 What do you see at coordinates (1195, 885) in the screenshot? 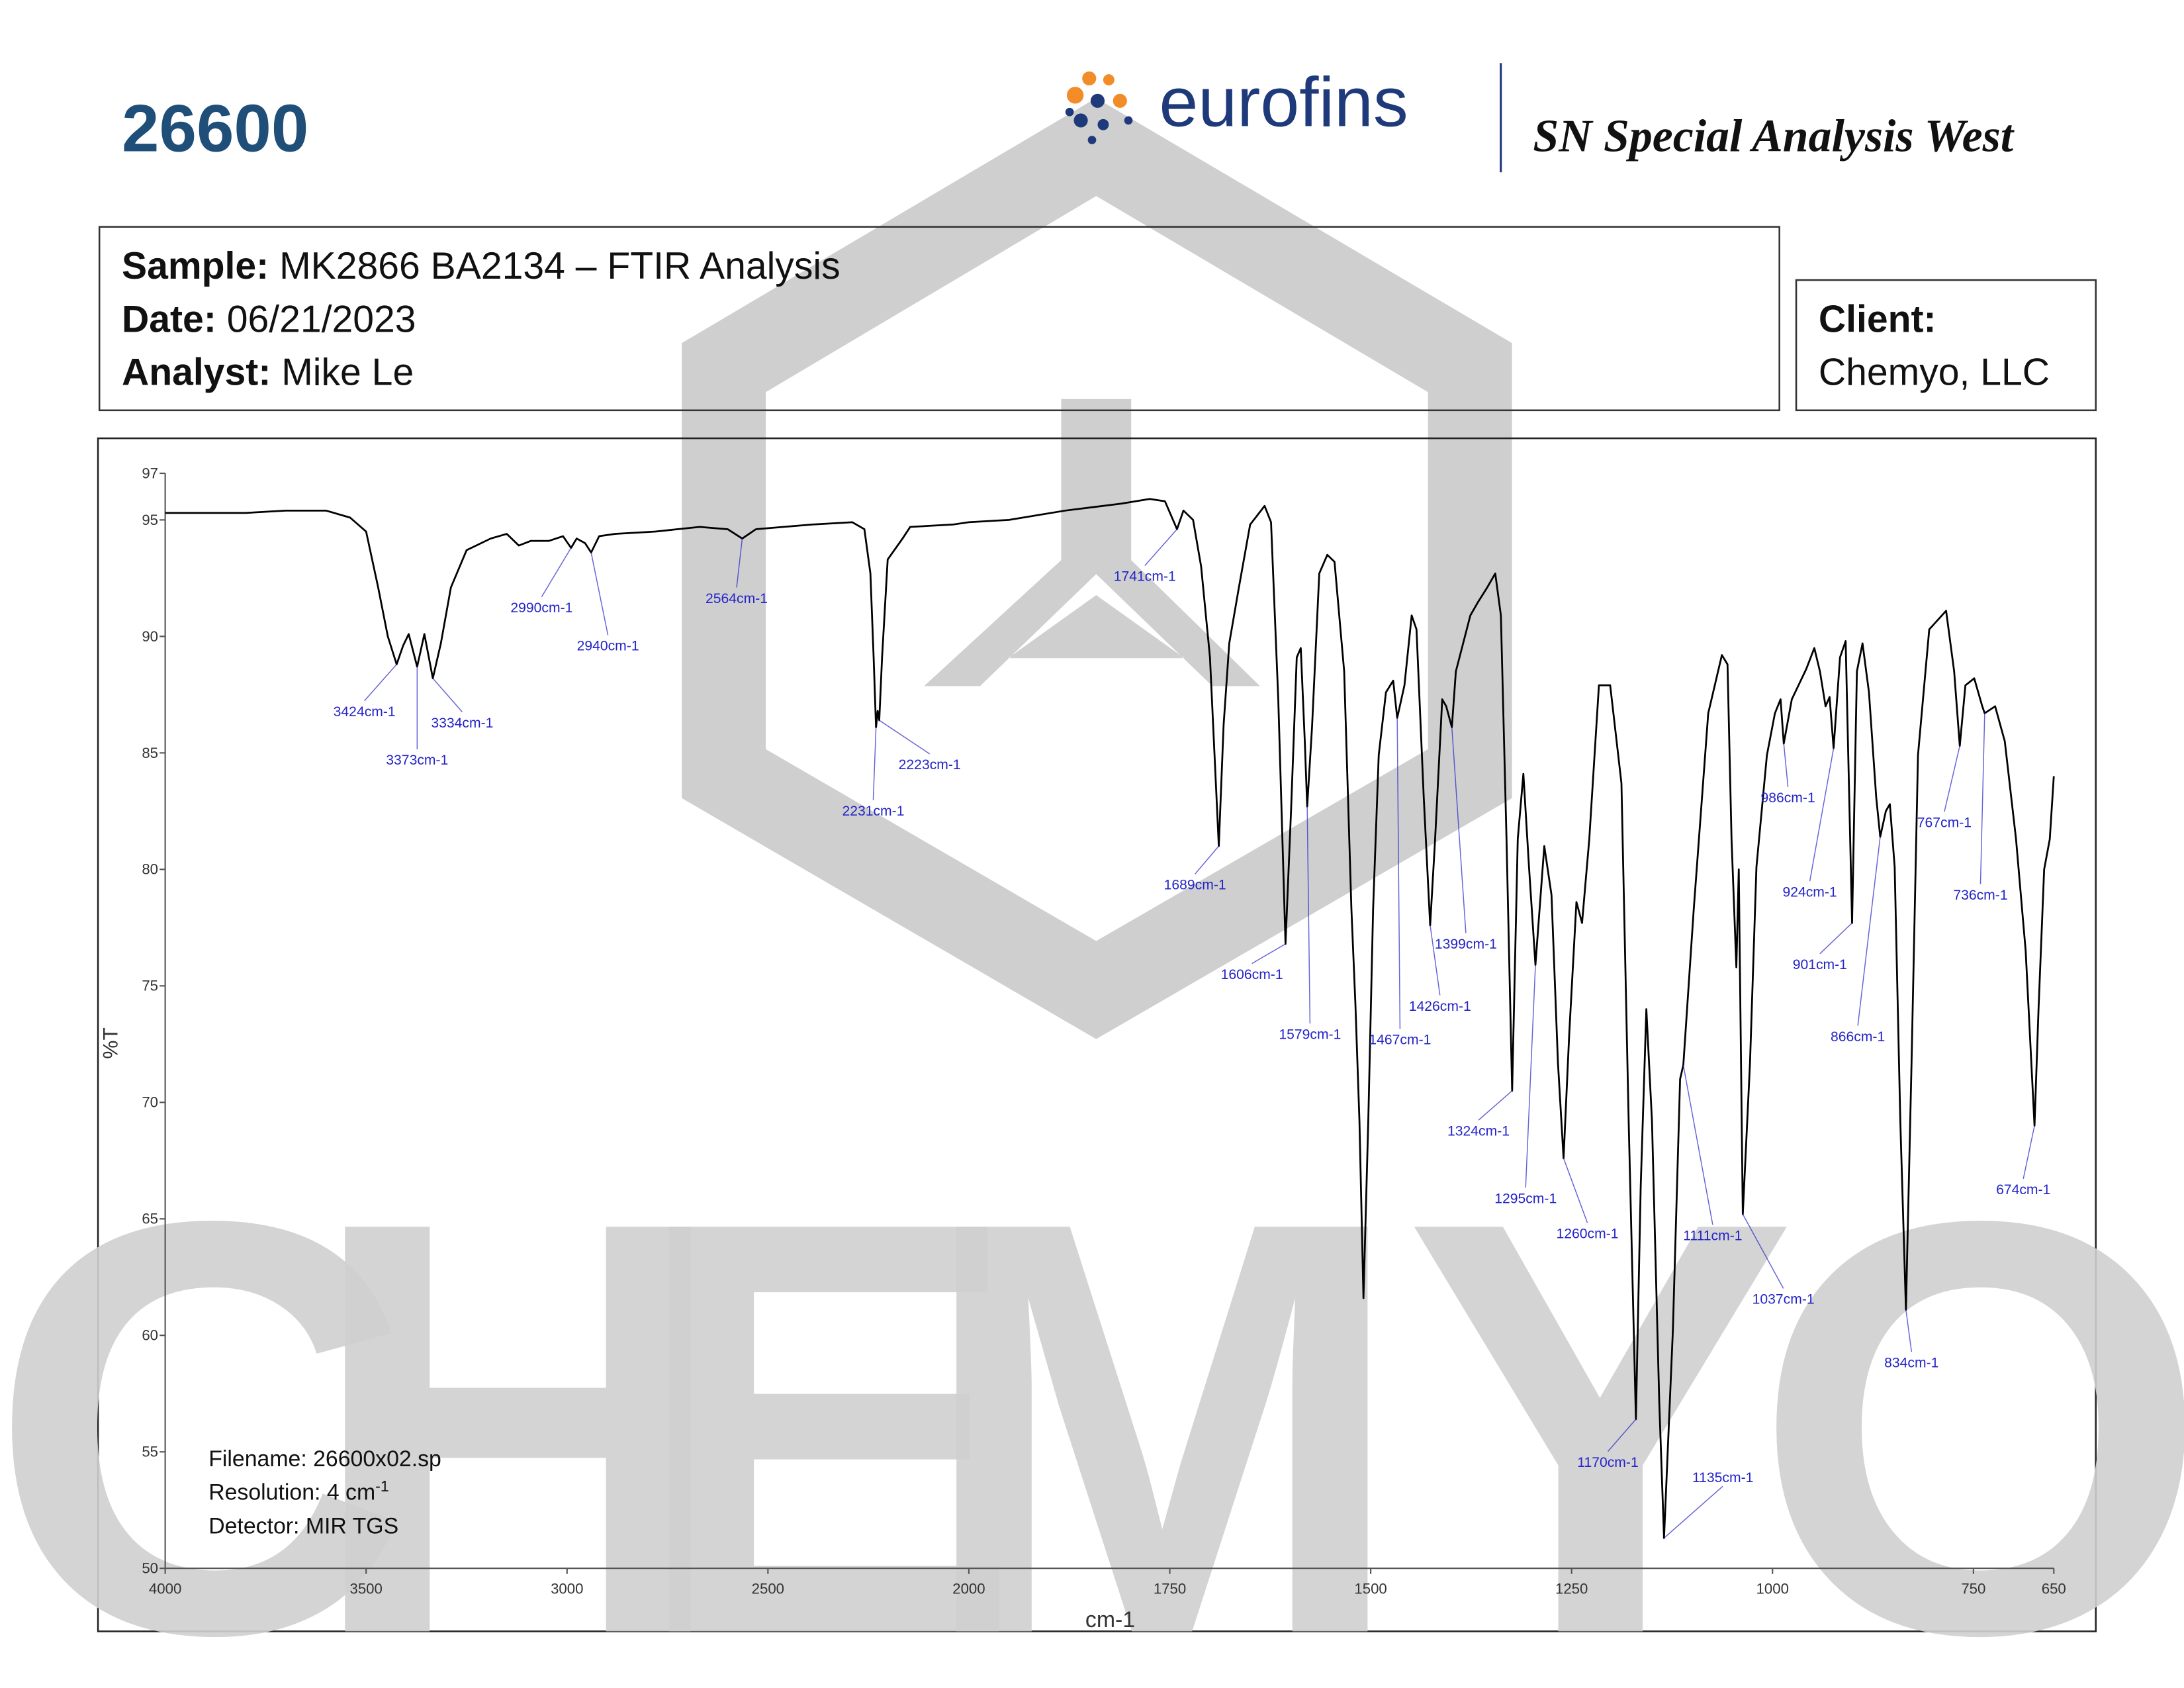
I see `peak-label: 1689cm-1` at bounding box center [1195, 885].